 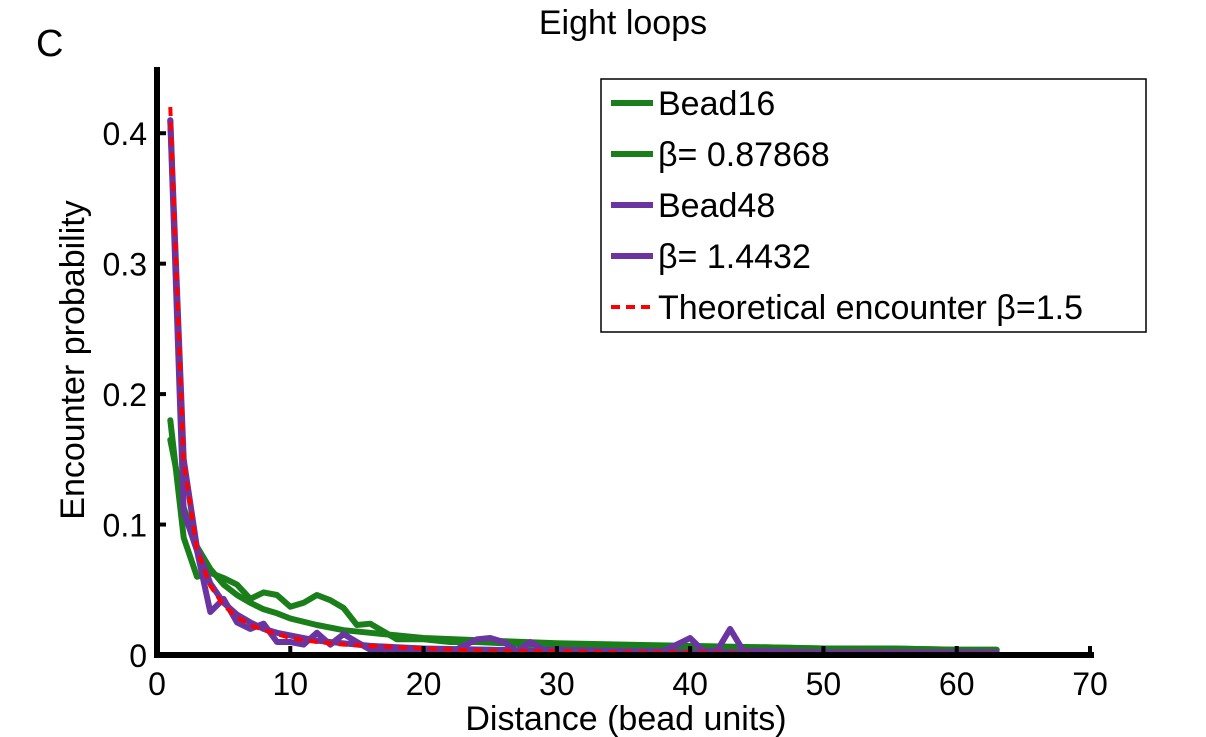 What do you see at coordinates (49, 44) in the screenshot?
I see `panel-label: C` at bounding box center [49, 44].